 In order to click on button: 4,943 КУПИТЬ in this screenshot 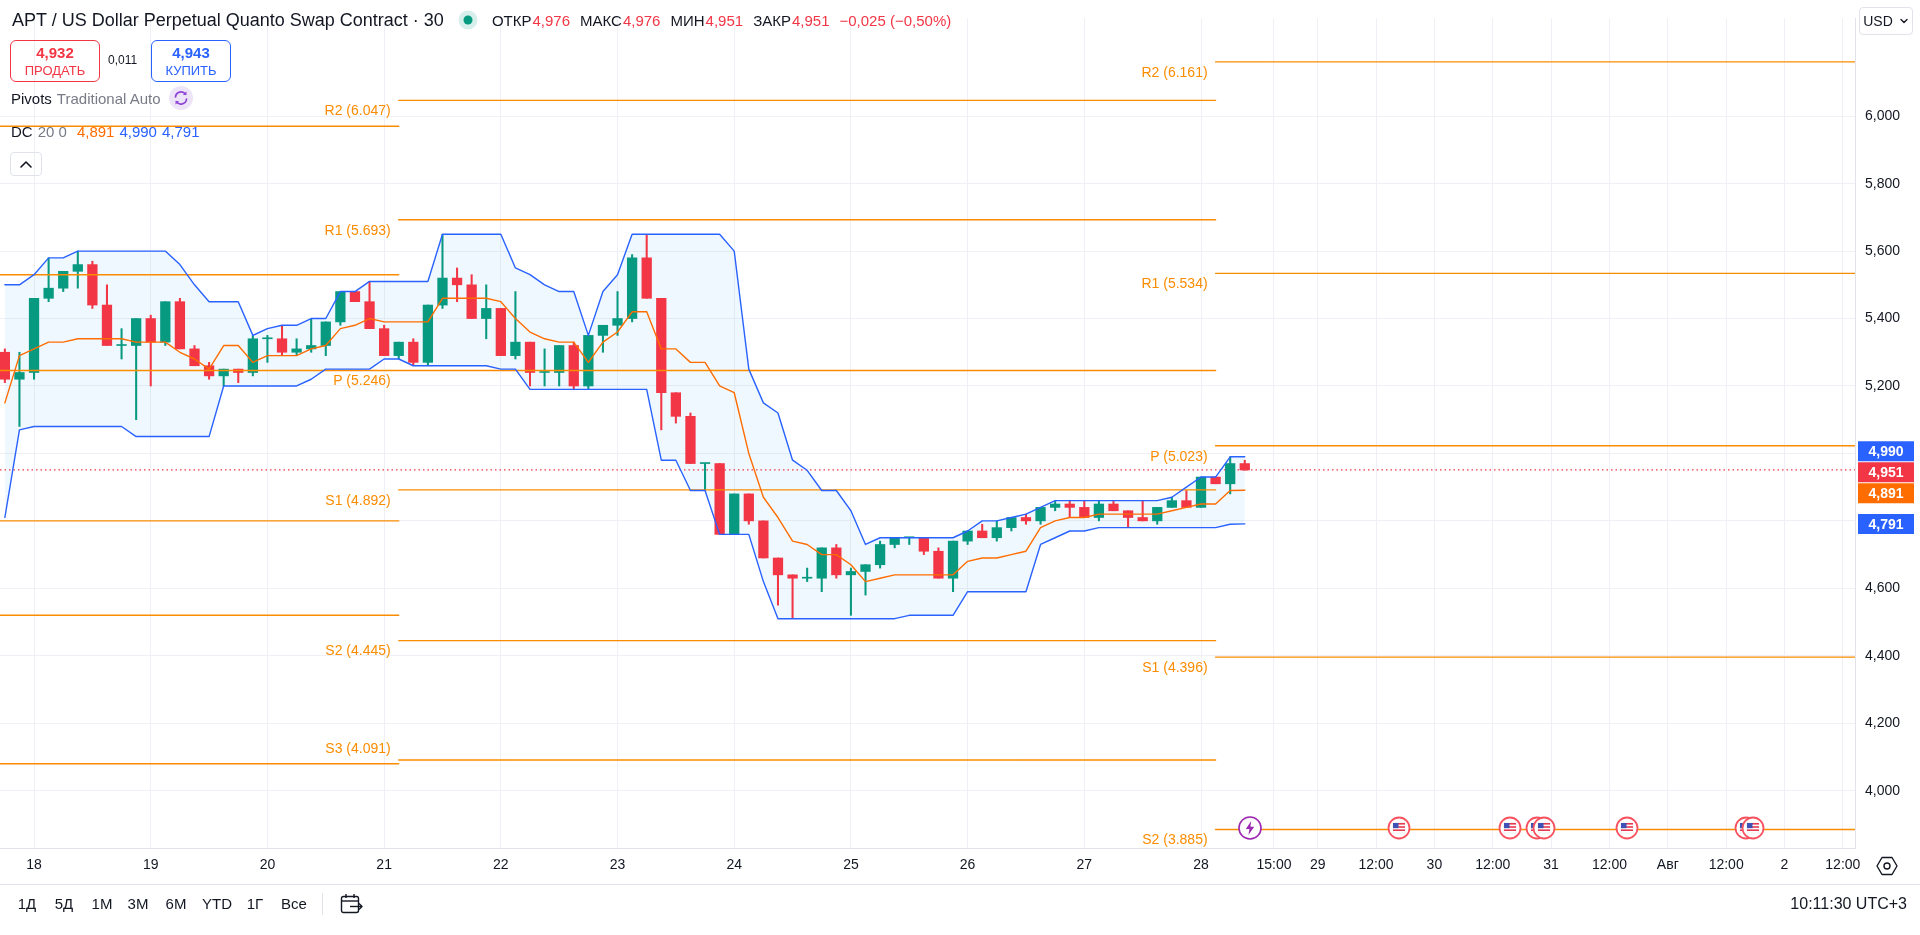, I will do `click(191, 61)`.